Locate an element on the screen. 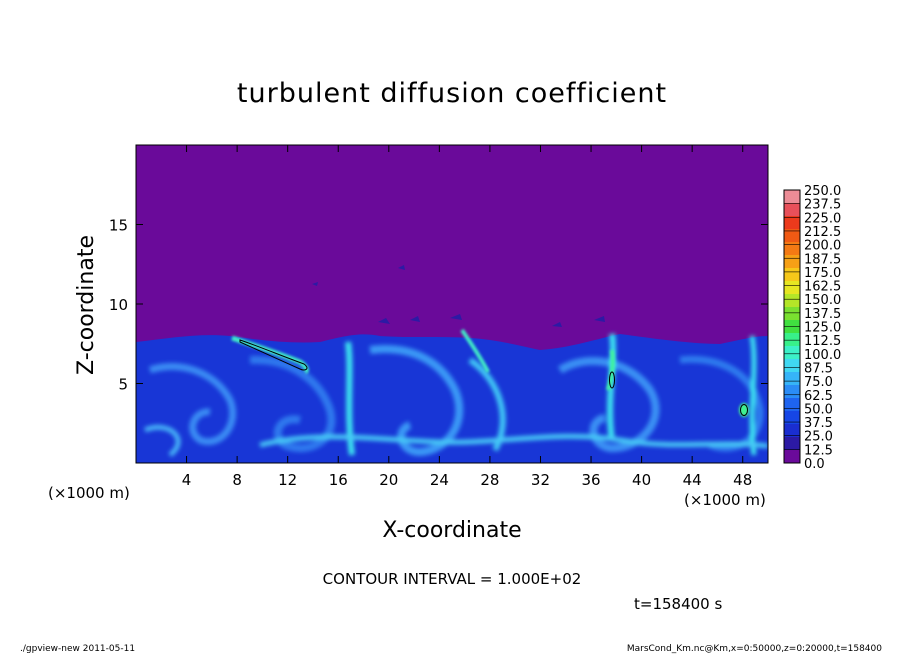 This screenshot has width=904, height=654. x-tick-label: 20 is located at coordinates (388, 480).